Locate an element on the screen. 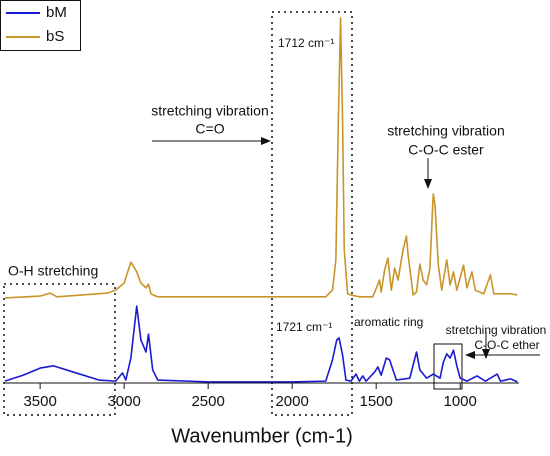  annotation: C-O-C ester is located at coordinates (446, 150).